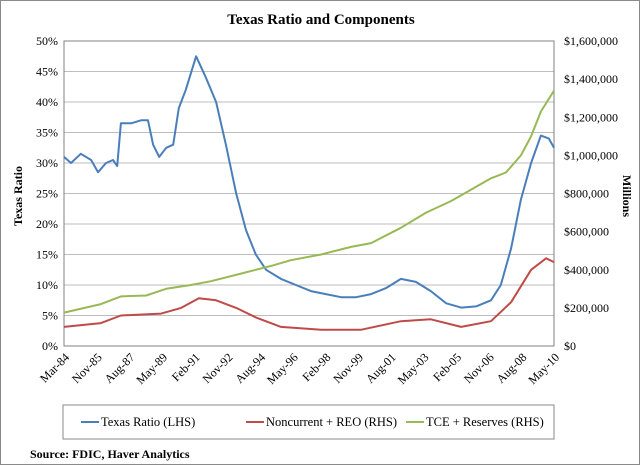  What do you see at coordinates (479, 368) in the screenshot?
I see `x-tick-label: Nov-06` at bounding box center [479, 368].